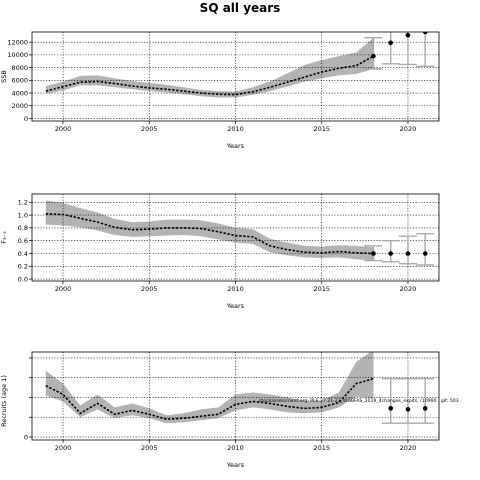 Image resolution: width=480 pixels, height=480 pixels. I want to click on x-tick-label-recruits-2000: 2000, so click(63, 448).